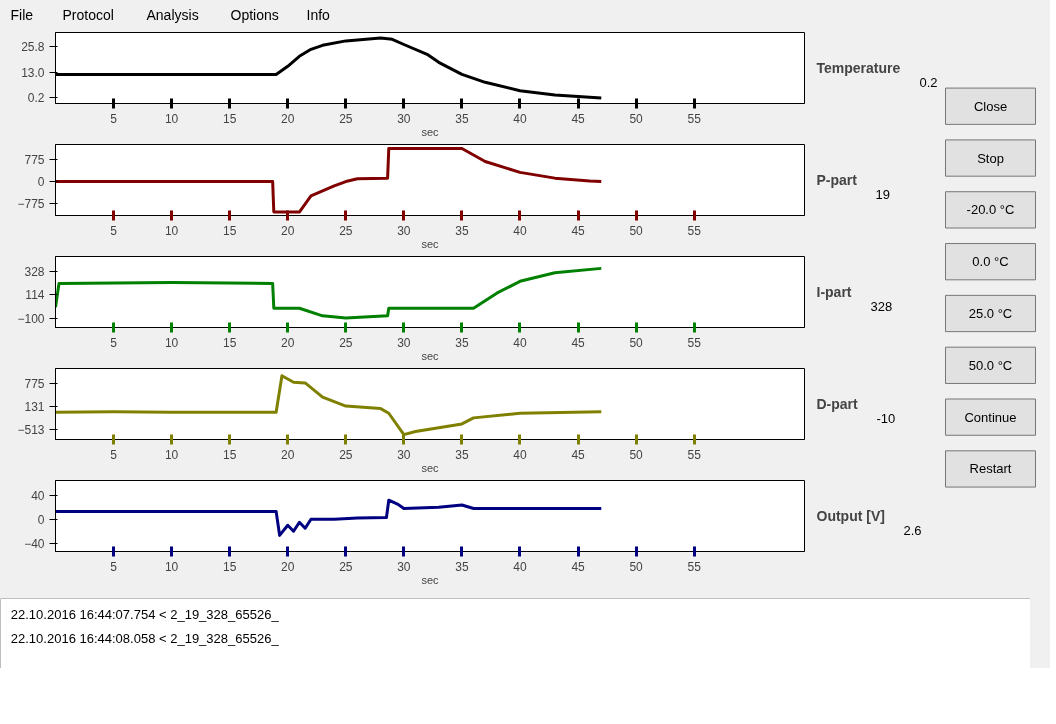 This screenshot has width=1056, height=724. Describe the element at coordinates (33, 72) in the screenshot. I see `y-tick-label: 13.0` at that location.